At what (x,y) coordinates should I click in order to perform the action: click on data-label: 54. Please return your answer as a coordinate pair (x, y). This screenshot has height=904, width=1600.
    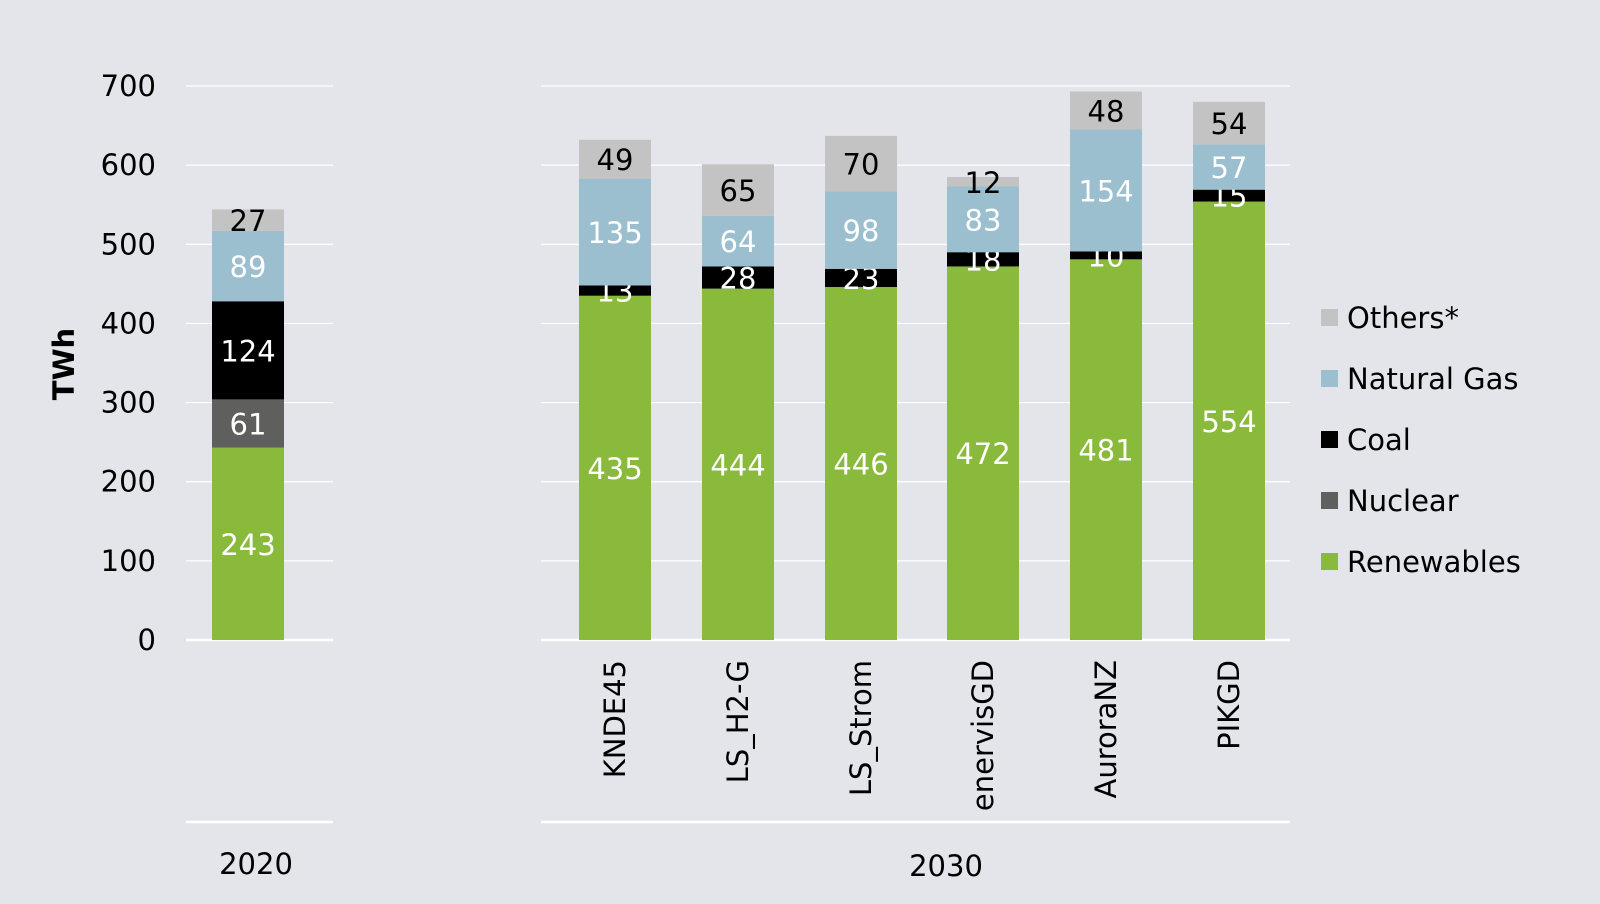
    Looking at the image, I should click on (1229, 124).